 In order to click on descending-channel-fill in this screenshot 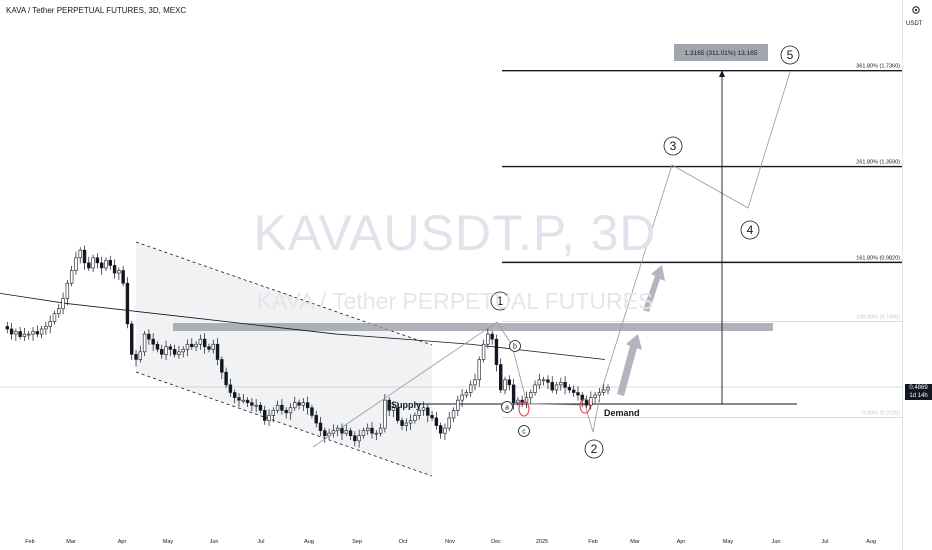, I will do `click(284, 359)`.